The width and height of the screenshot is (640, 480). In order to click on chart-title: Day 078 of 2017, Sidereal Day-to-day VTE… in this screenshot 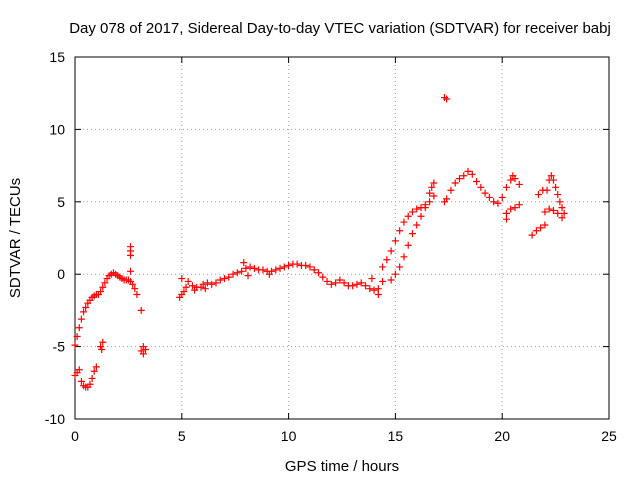, I will do `click(340, 28)`.